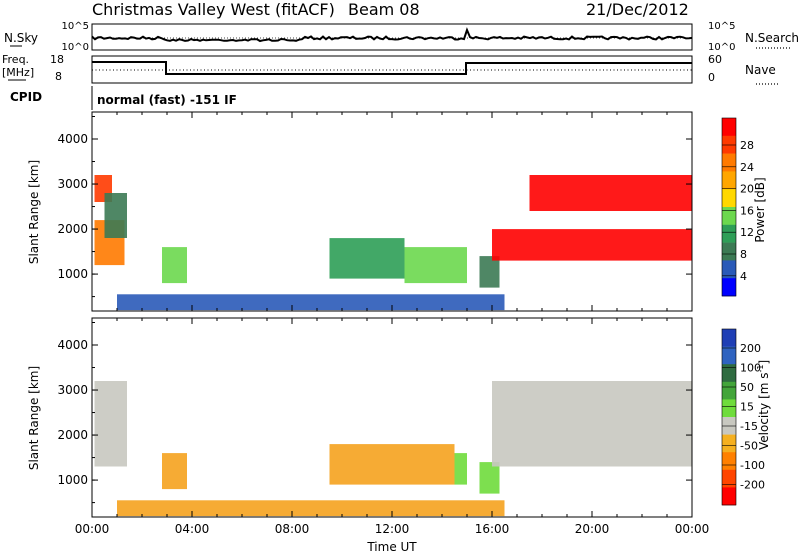 The image size is (800, 554). Describe the element at coordinates (737, 207) in the screenshot. I see `power-colorbar: 28 24 20 16 12 8 4` at that location.